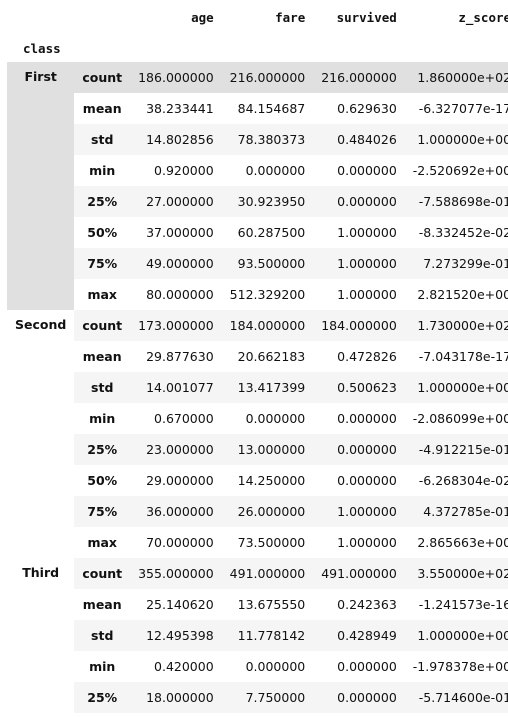 This screenshot has height=718, width=508. What do you see at coordinates (463, 604) in the screenshot?
I see `cell-z-score: -1.241573e-16` at bounding box center [463, 604].